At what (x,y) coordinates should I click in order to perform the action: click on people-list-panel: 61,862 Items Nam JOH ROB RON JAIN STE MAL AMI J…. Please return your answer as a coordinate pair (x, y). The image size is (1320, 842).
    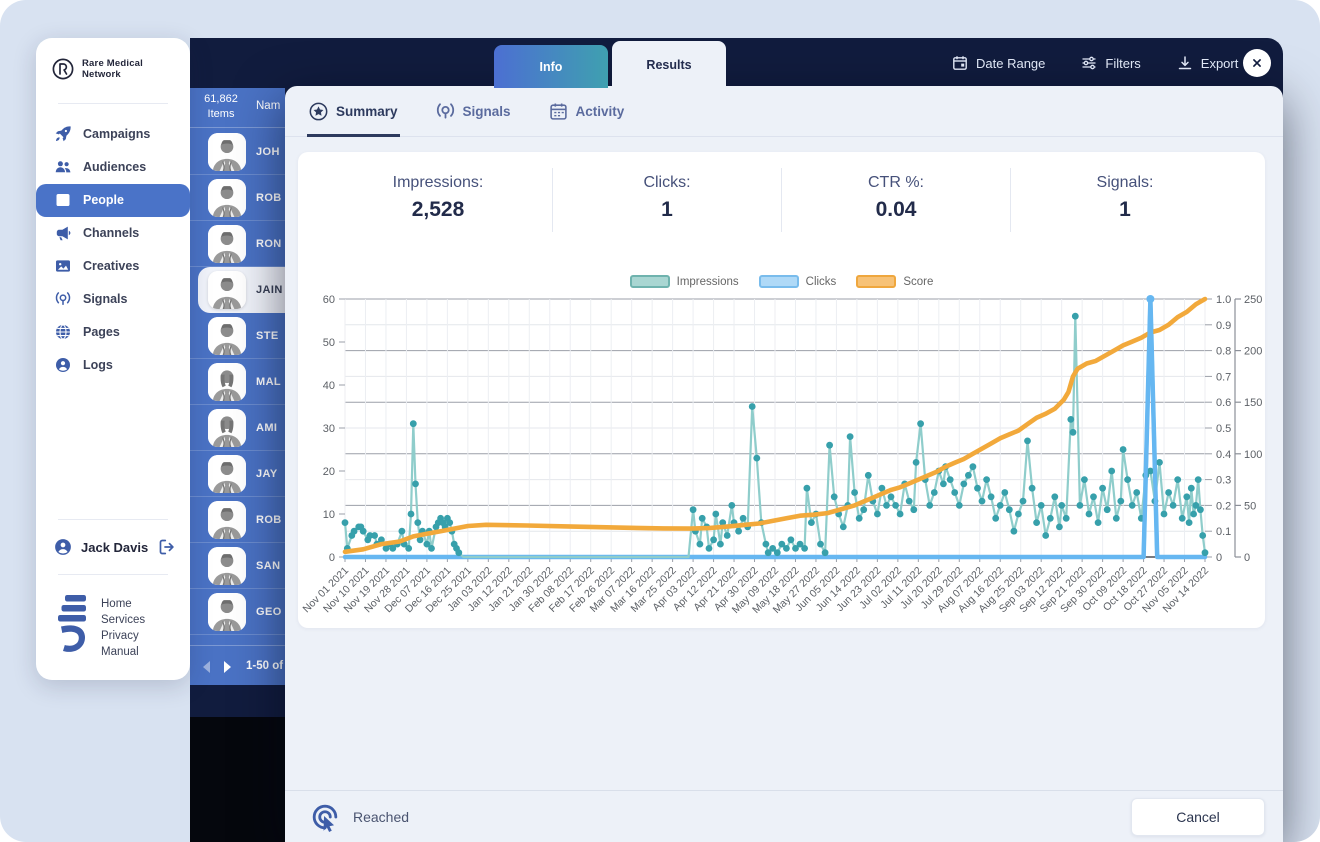
    Looking at the image, I should click on (237, 386).